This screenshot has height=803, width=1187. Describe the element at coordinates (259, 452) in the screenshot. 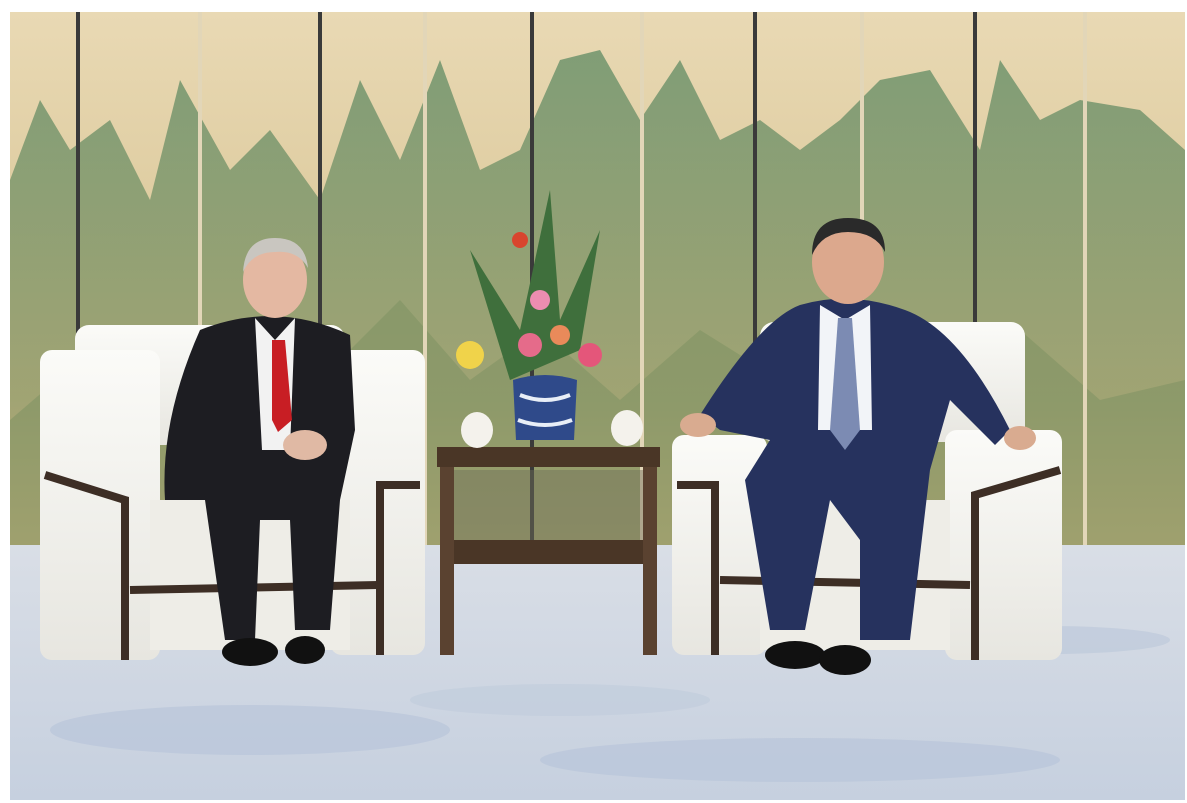

I see `left-person` at that location.